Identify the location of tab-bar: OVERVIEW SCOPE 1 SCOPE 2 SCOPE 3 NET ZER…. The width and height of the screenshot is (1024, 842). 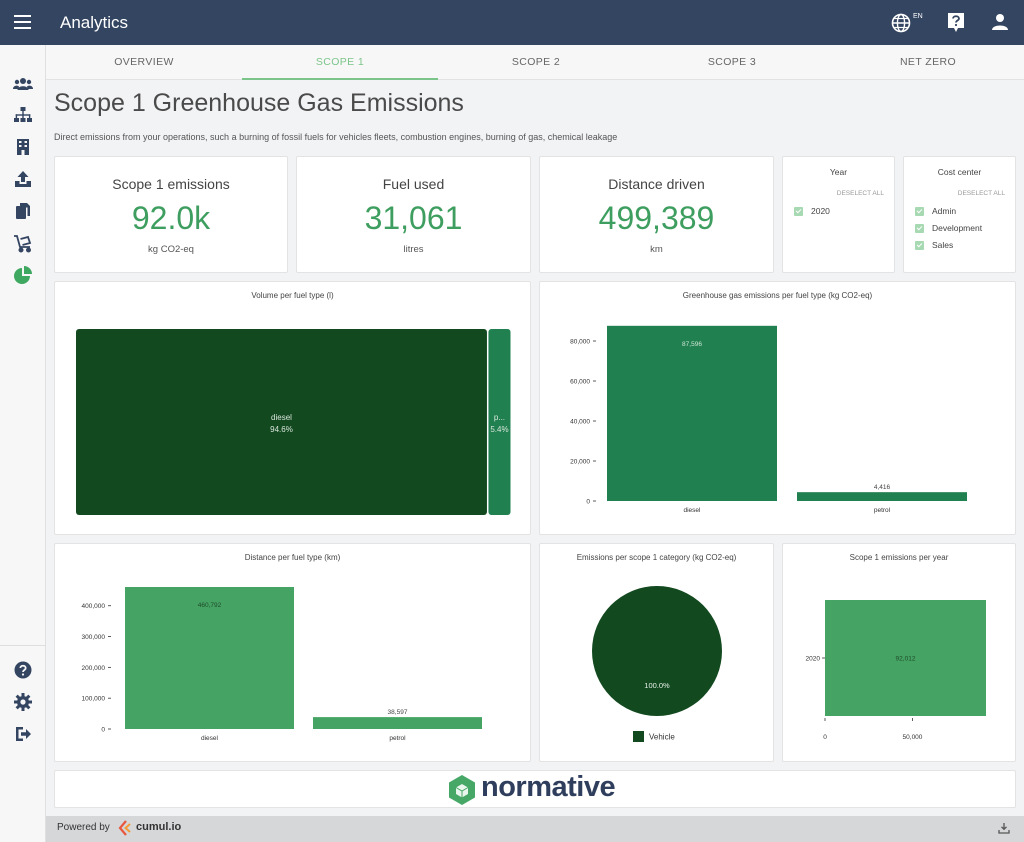
(535, 62).